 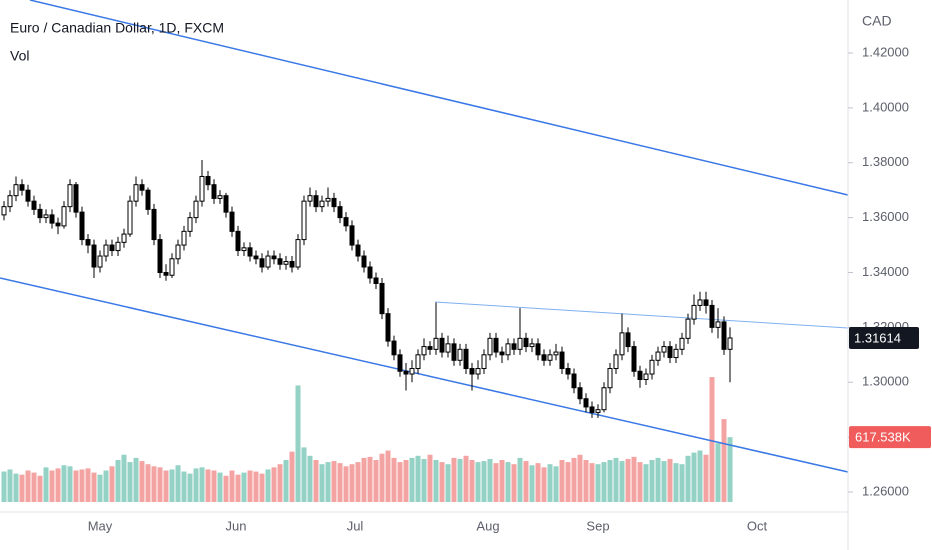 I want to click on resistance-line, so click(x=641, y=315).